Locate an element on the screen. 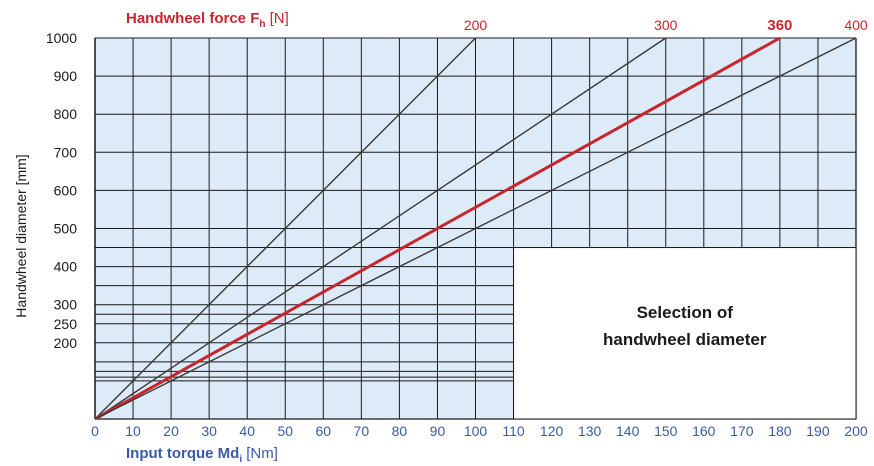 The image size is (874, 466). y-tick-label: 700 is located at coordinates (66, 152).